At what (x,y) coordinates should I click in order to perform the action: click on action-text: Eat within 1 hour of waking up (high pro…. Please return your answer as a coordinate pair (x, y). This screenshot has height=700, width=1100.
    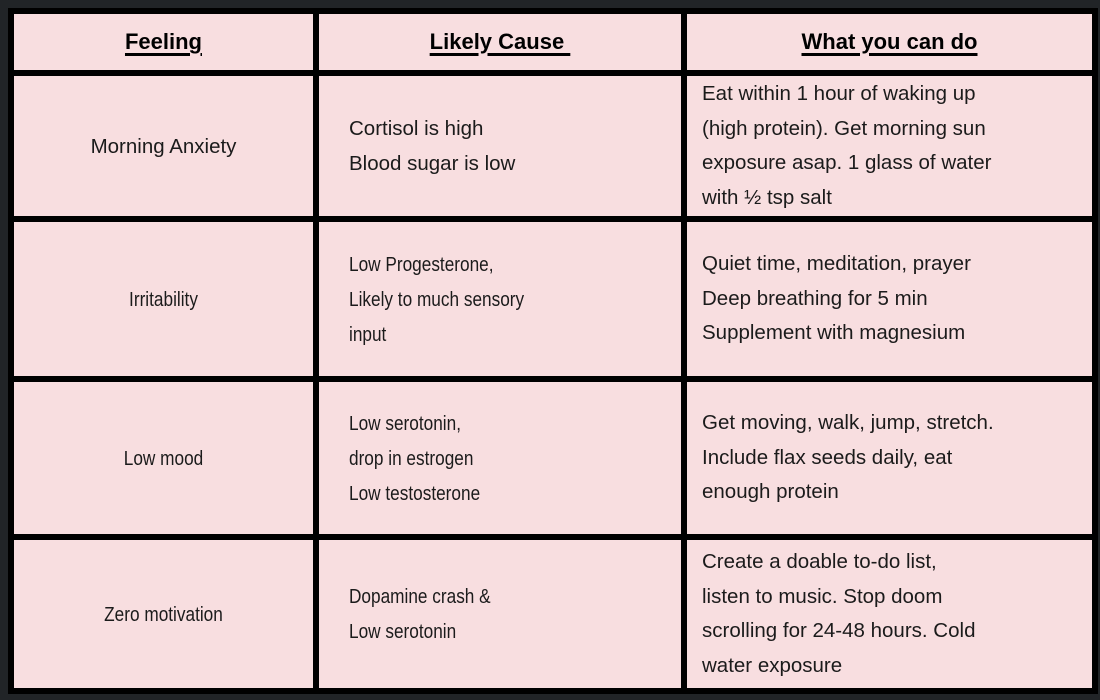
    Looking at the image, I should click on (847, 145).